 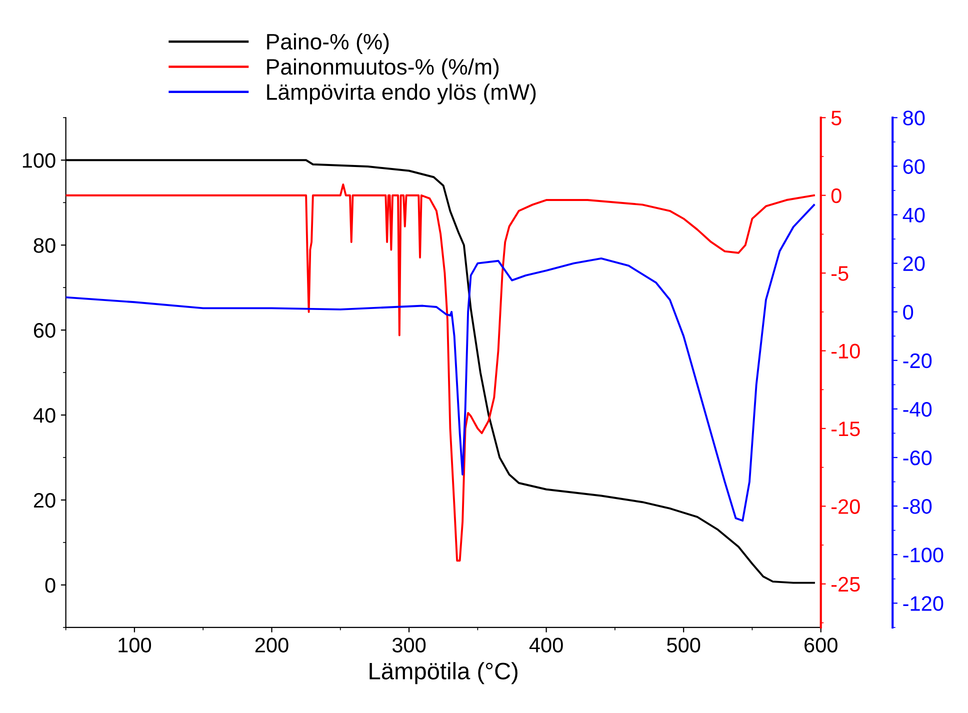 I want to click on y3-tick-label: -60, so click(x=917, y=458).